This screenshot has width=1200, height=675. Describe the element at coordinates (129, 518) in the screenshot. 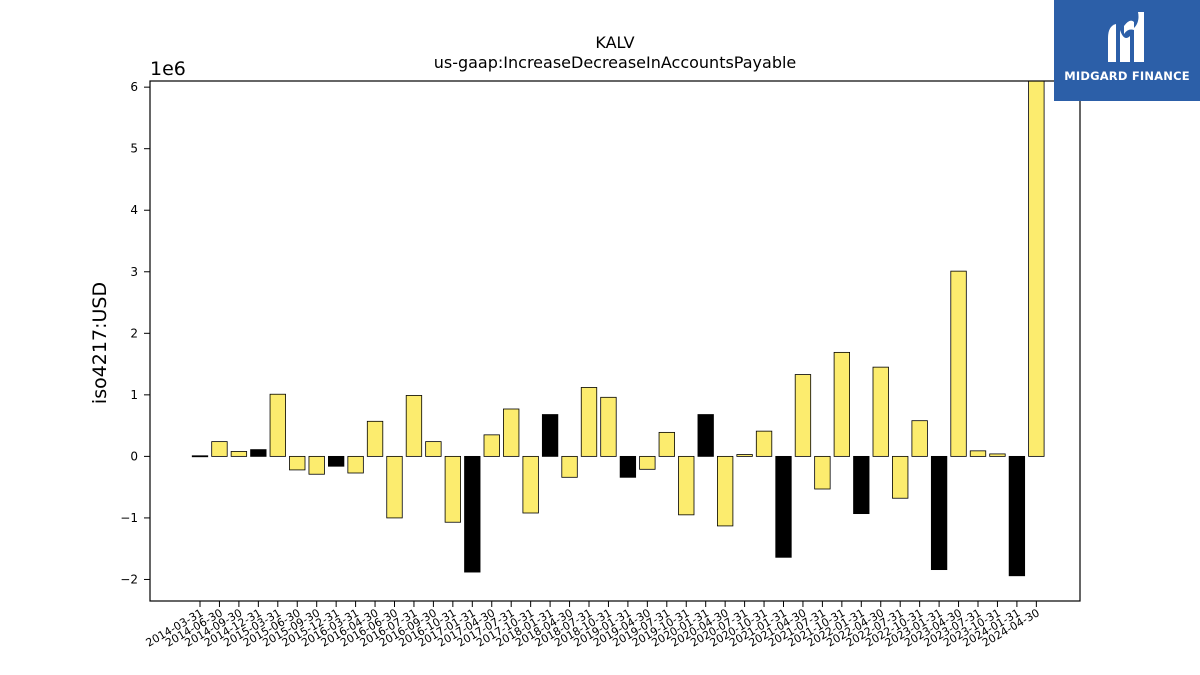

I see `y-tick-label: −1` at that location.